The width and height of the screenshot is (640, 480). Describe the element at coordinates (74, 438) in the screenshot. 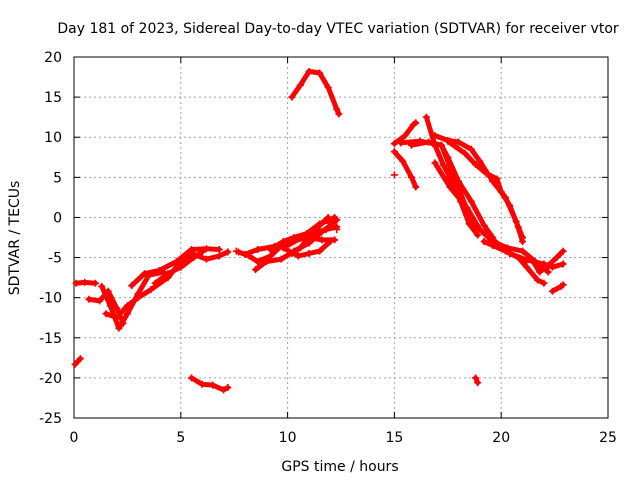

I see `x-tick-label: 0` at that location.